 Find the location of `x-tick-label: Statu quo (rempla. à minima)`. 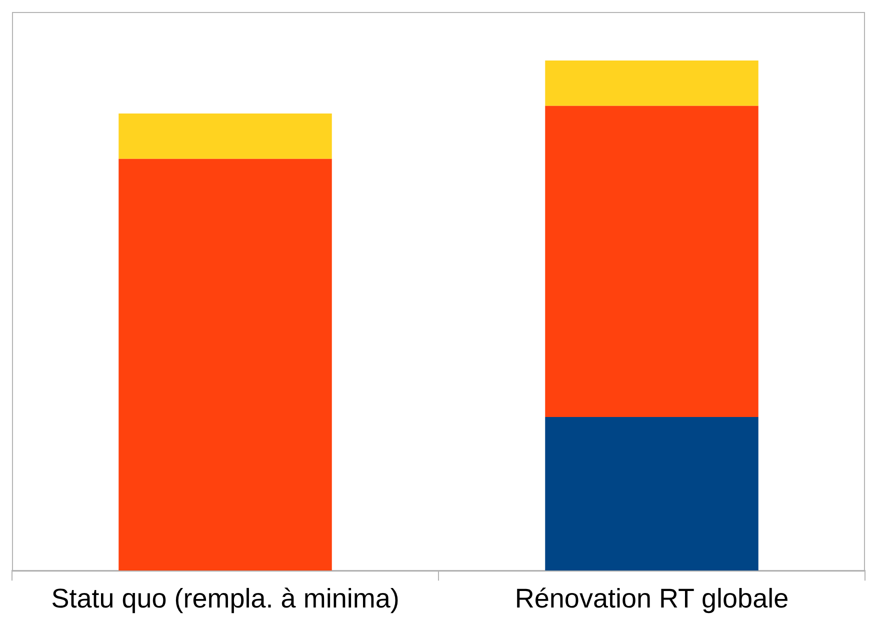

x-tick-label: Statu quo (rempla. à minima) is located at coordinates (225, 598).